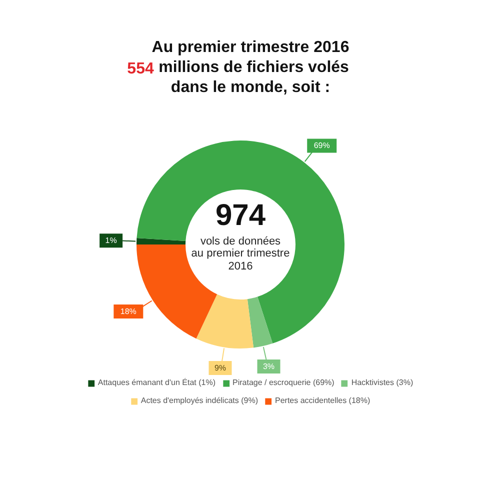 The width and height of the screenshot is (500, 491). I want to click on legend-label: Piratage / escroquerie (69%), so click(283, 382).